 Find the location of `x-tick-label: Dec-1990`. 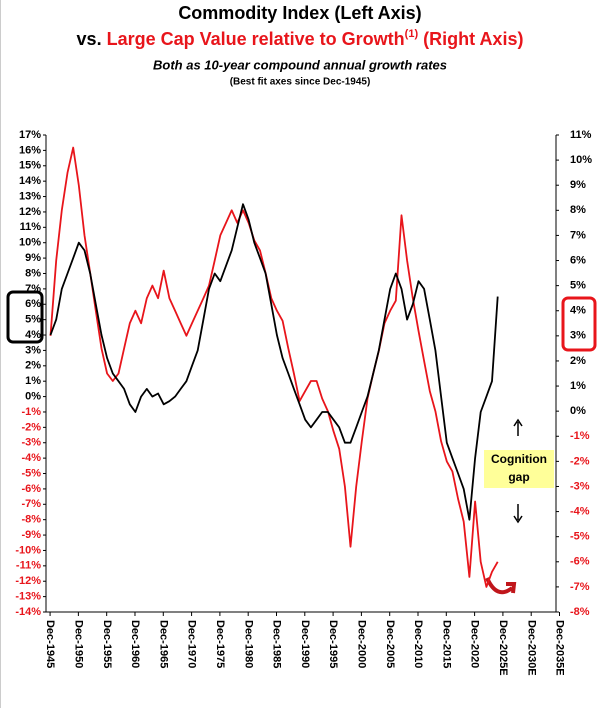

x-tick-label: Dec-1990 is located at coordinates (305, 644).